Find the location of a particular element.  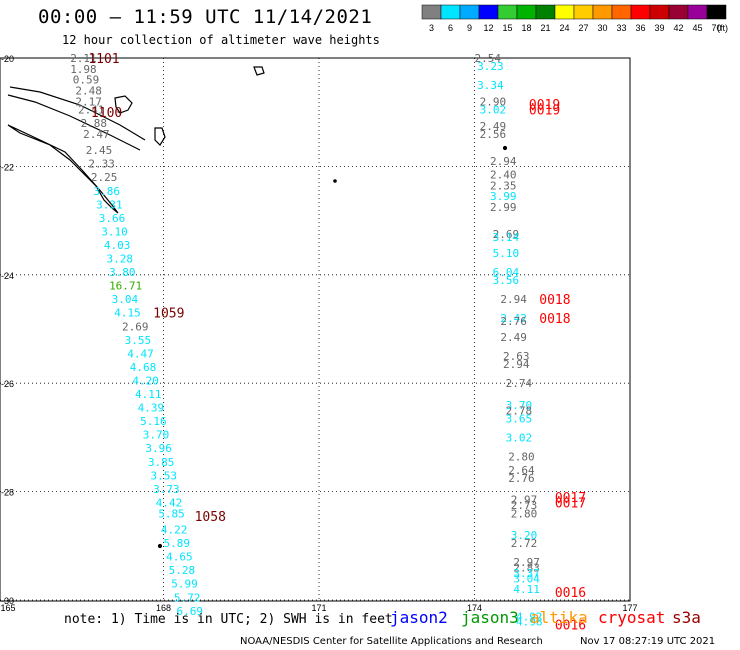

wave-height-value: 5.89 is located at coordinates (177, 543).